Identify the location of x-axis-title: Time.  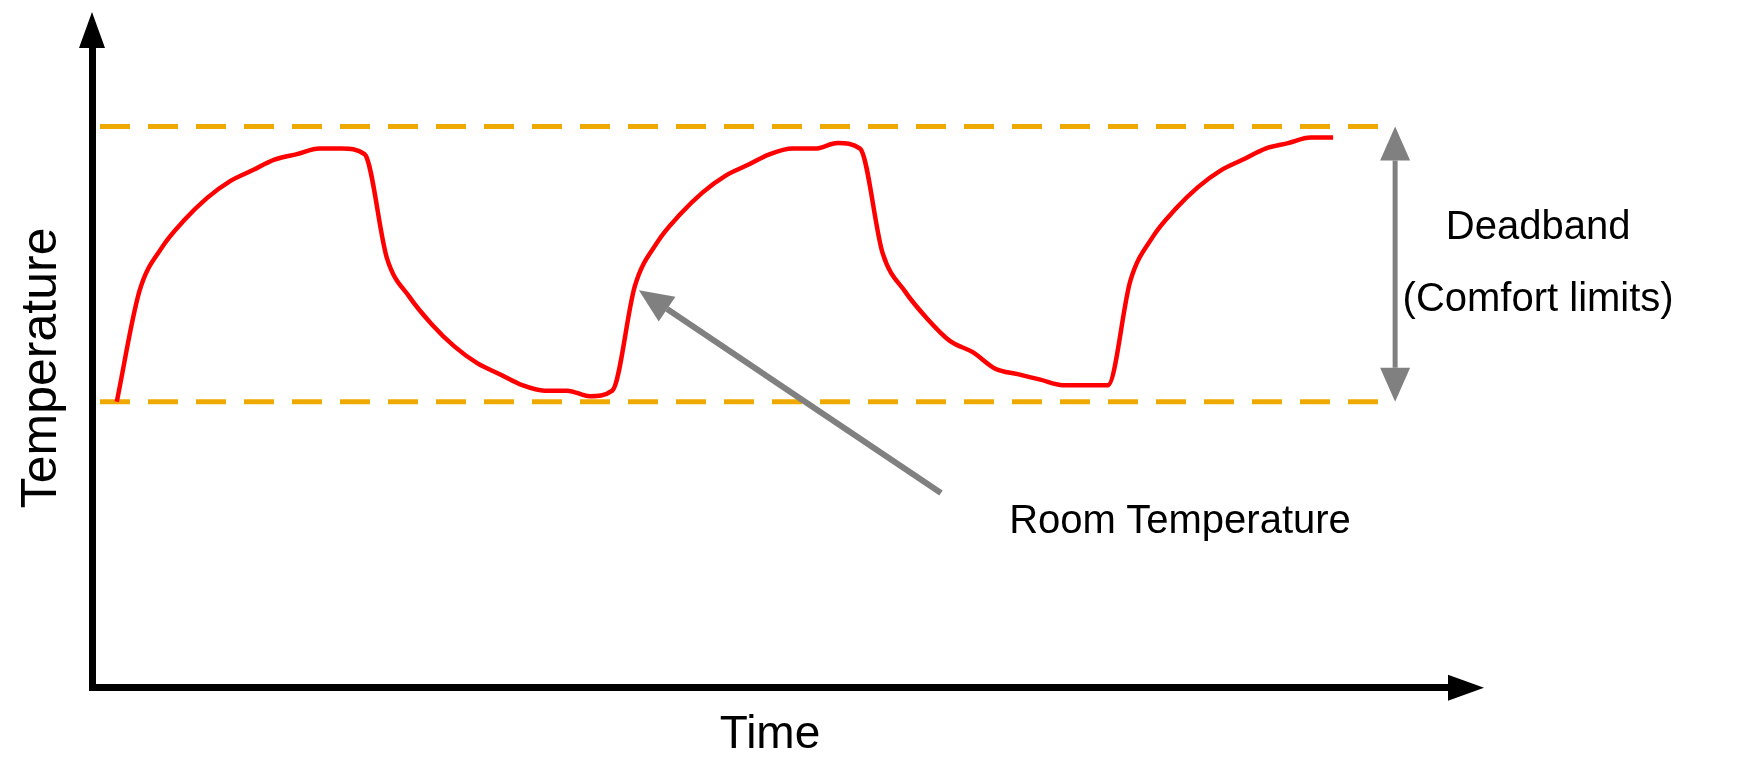
(770, 732).